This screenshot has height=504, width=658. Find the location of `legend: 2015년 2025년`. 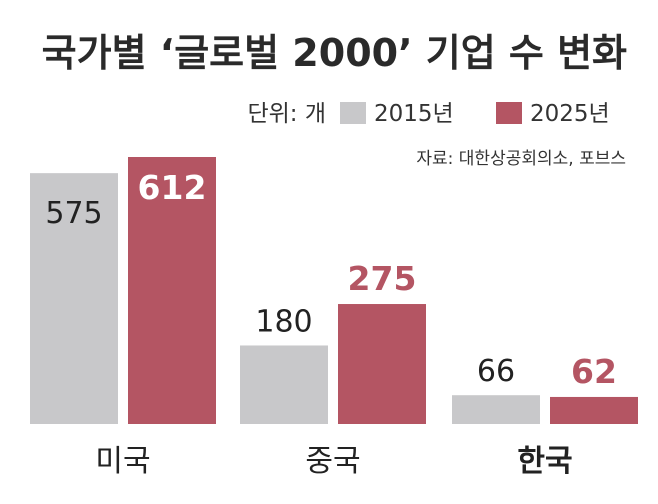

legend: 2015년 2025년 is located at coordinates (475, 114).